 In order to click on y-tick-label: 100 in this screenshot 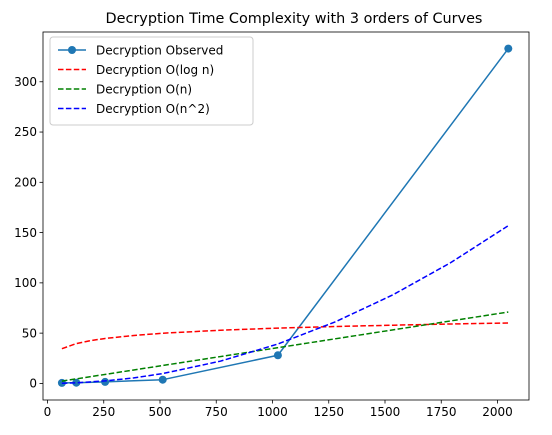, I will do `click(25, 283)`.